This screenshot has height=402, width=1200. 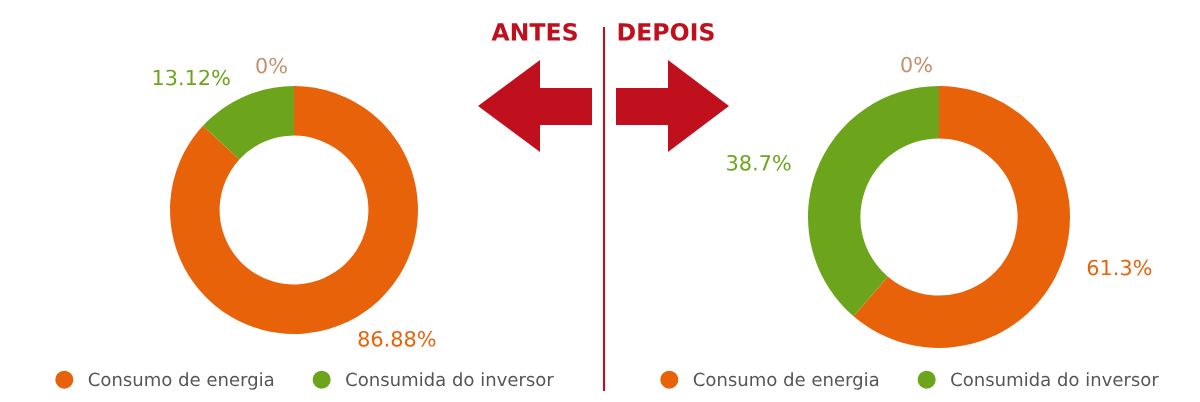 What do you see at coordinates (534, 31) in the screenshot?
I see `chart-title: ANTES` at bounding box center [534, 31].